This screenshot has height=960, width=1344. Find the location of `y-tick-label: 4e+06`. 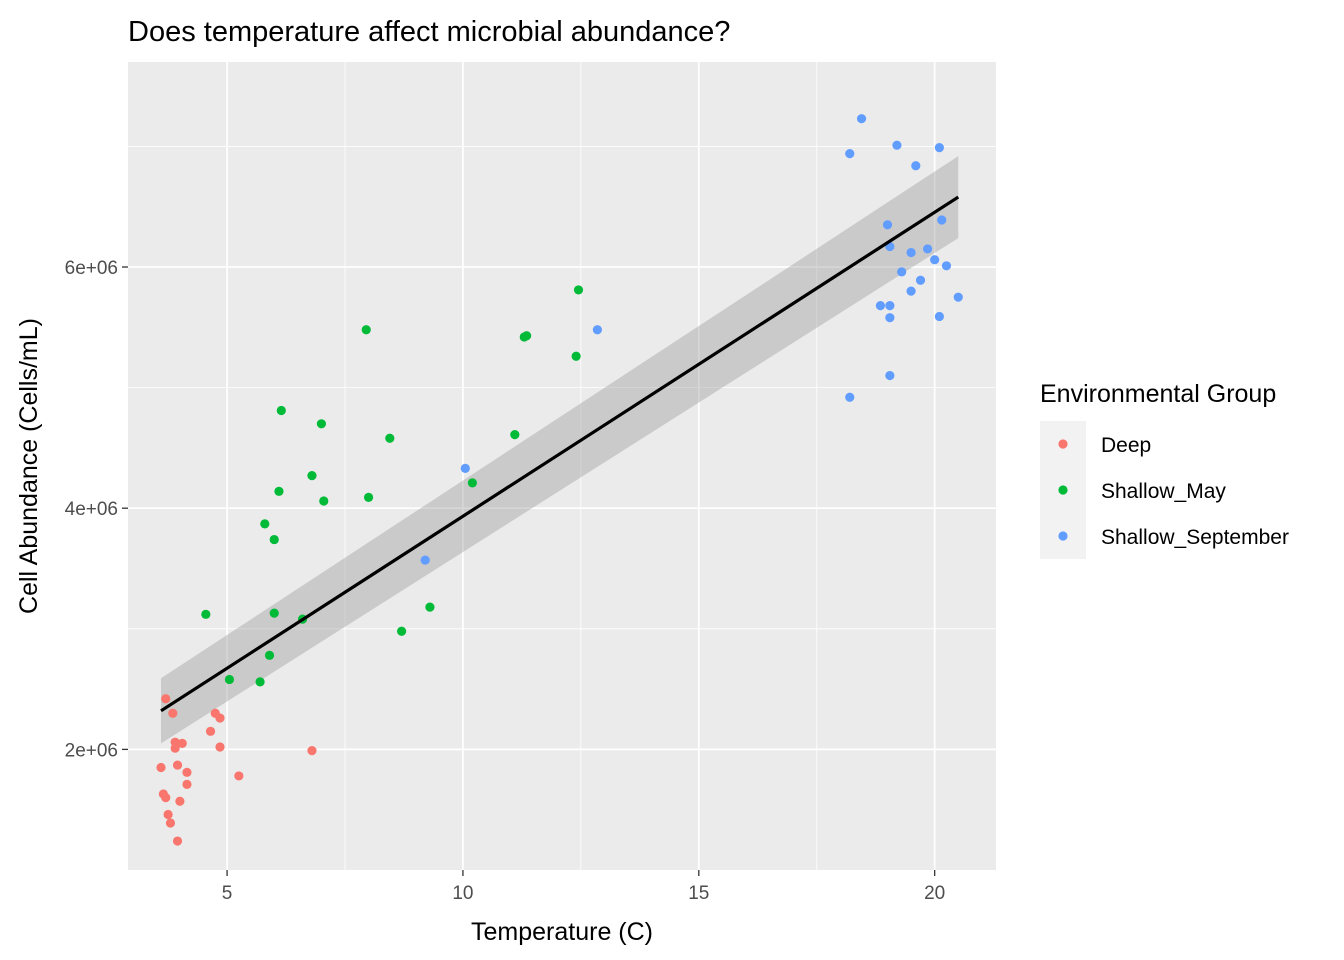

y-tick-label: 4e+06 is located at coordinates (91, 509).